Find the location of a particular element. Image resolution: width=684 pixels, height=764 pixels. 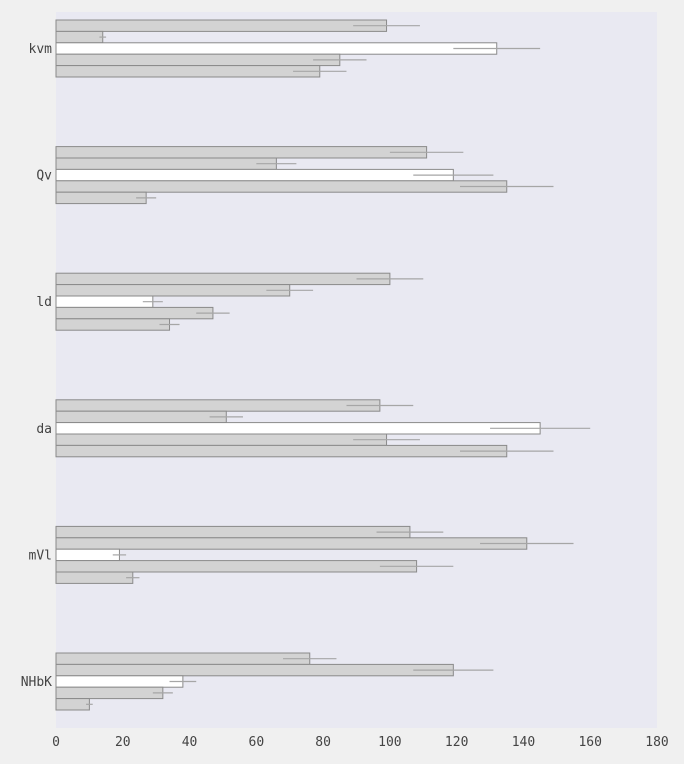

y-axis-tick-labels: kvm Qv ld da mVl NHbK is located at coordinates (36, 366).